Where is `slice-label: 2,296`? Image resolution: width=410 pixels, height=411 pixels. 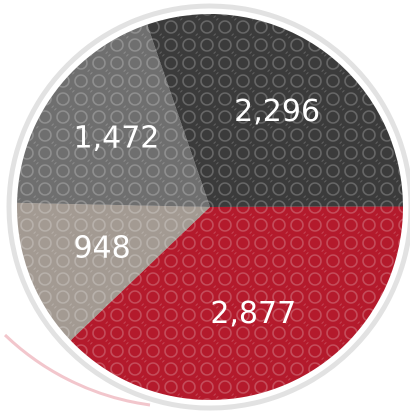
slice-label: 2,296 is located at coordinates (277, 111).